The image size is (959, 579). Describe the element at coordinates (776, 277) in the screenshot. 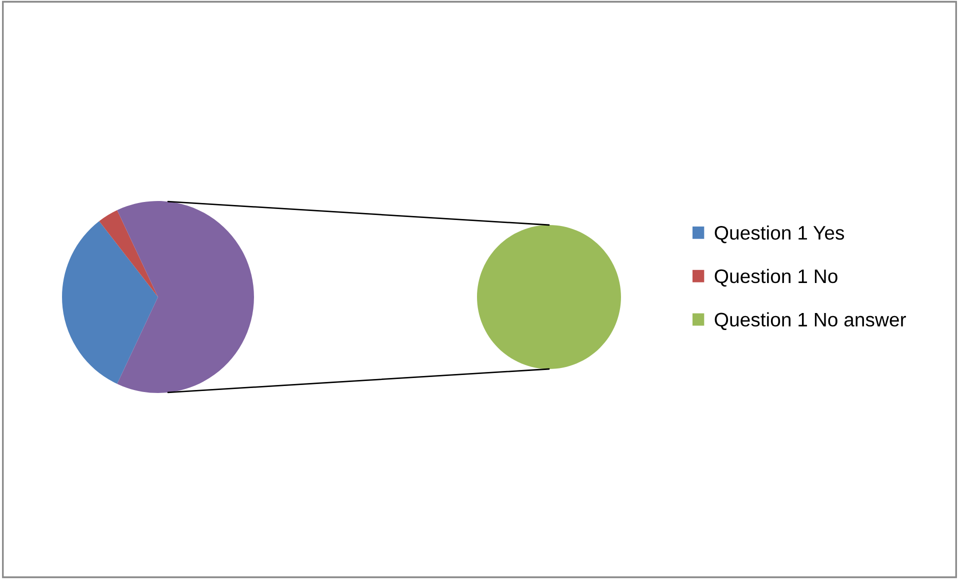

I see `legend-label: Question 1 No` at that location.